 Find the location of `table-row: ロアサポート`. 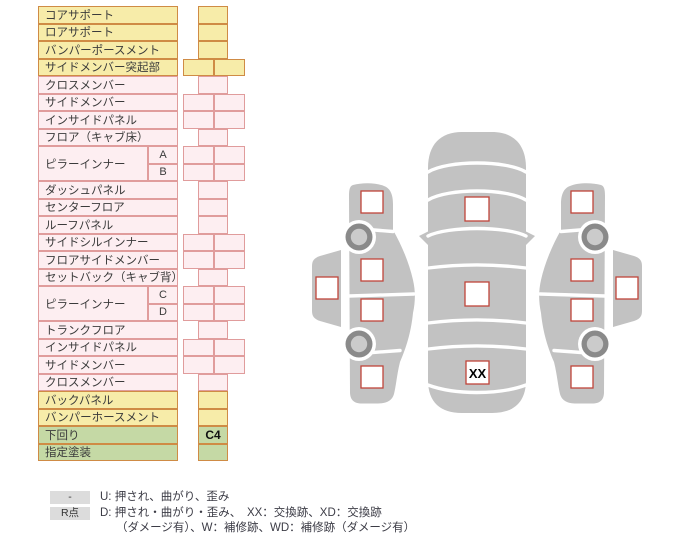

table-row: ロアサポート is located at coordinates (141, 32).